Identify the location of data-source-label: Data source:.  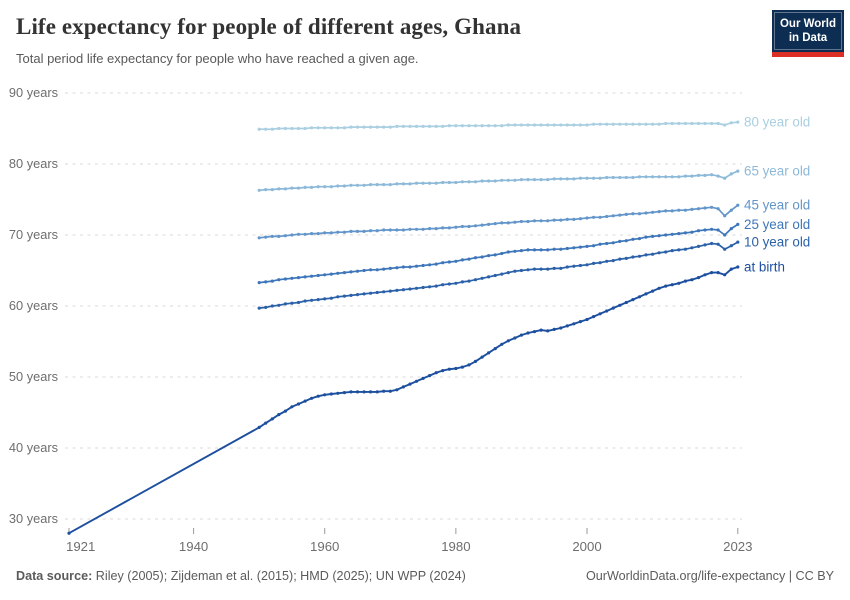
(54, 576).